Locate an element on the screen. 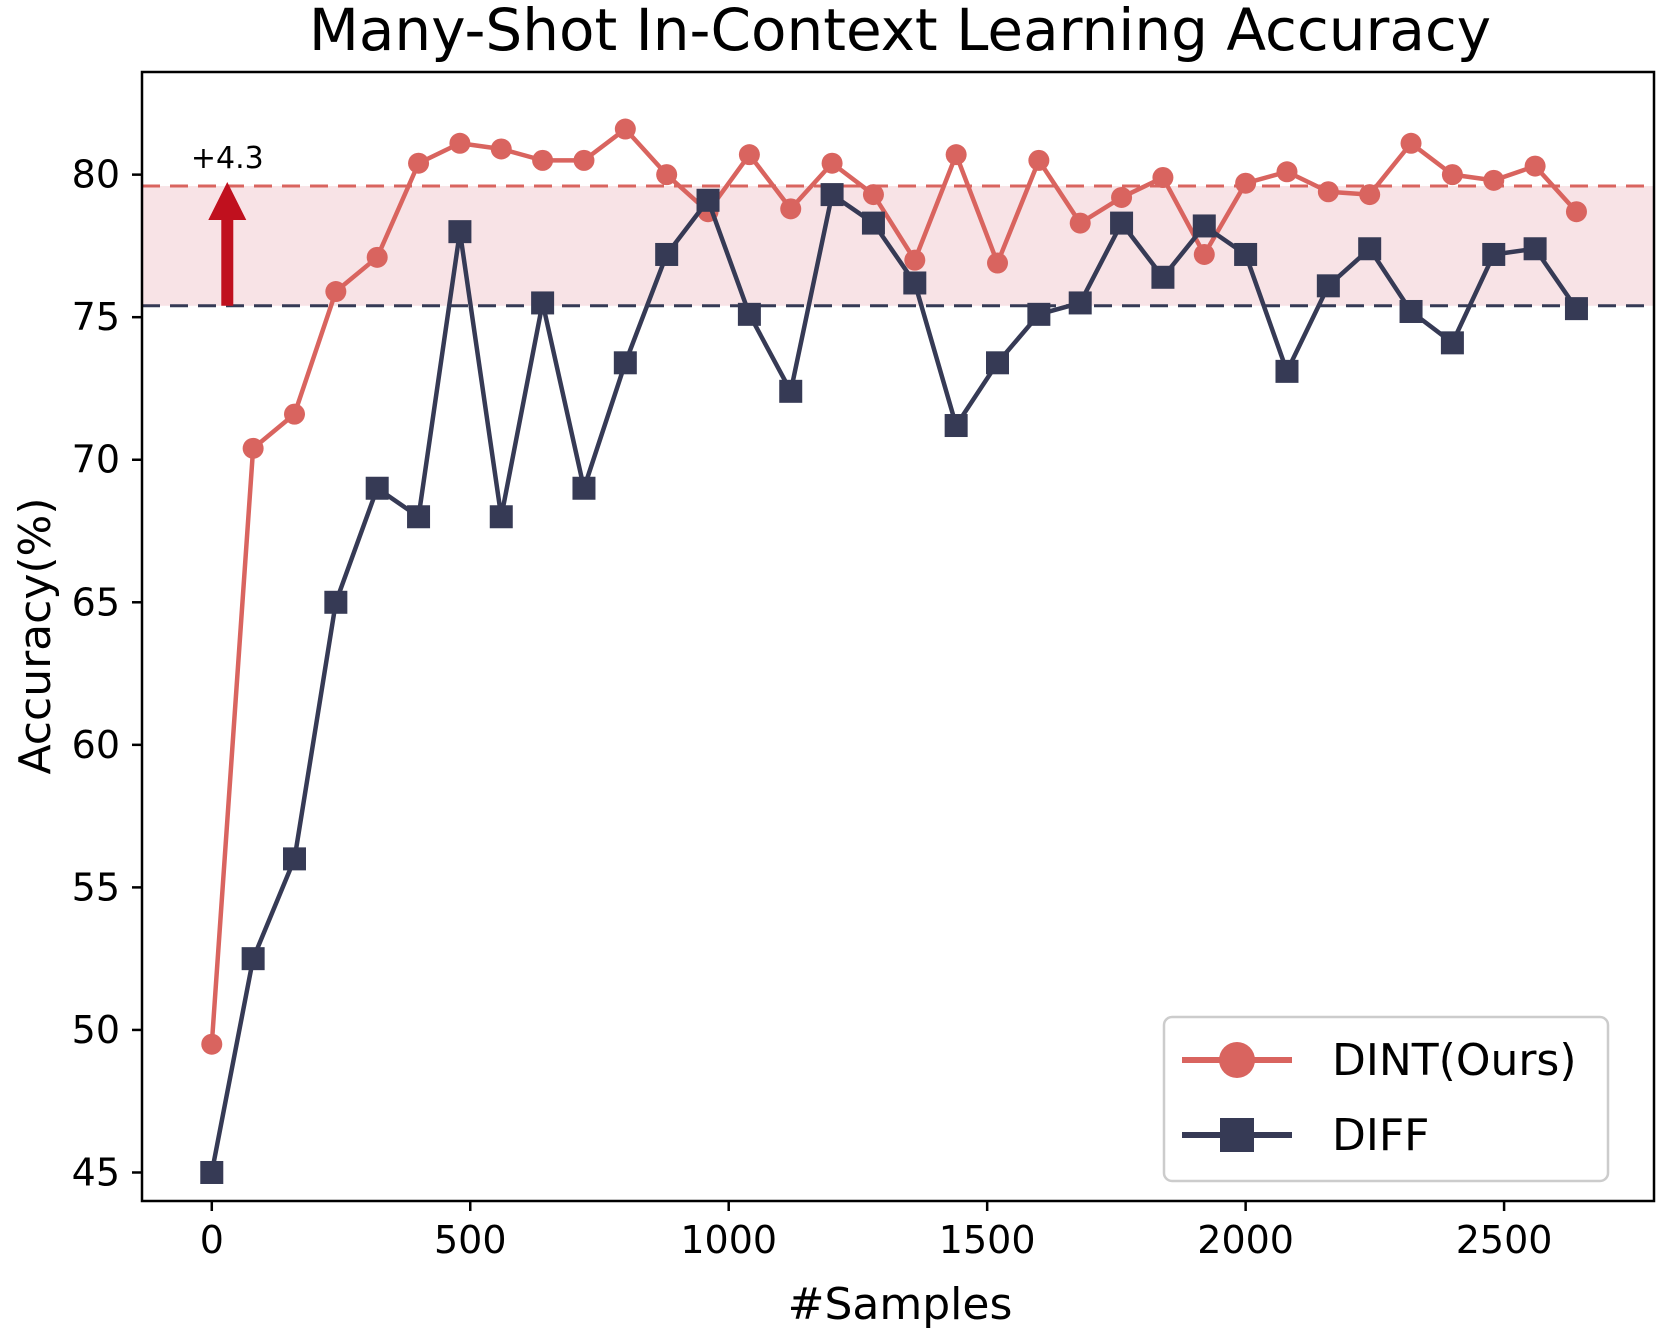 Image resolution: width=1660 pixels, height=1343 pixels. chart-title: Many-Shot In-Context Learning Accuracy is located at coordinates (900, 32).